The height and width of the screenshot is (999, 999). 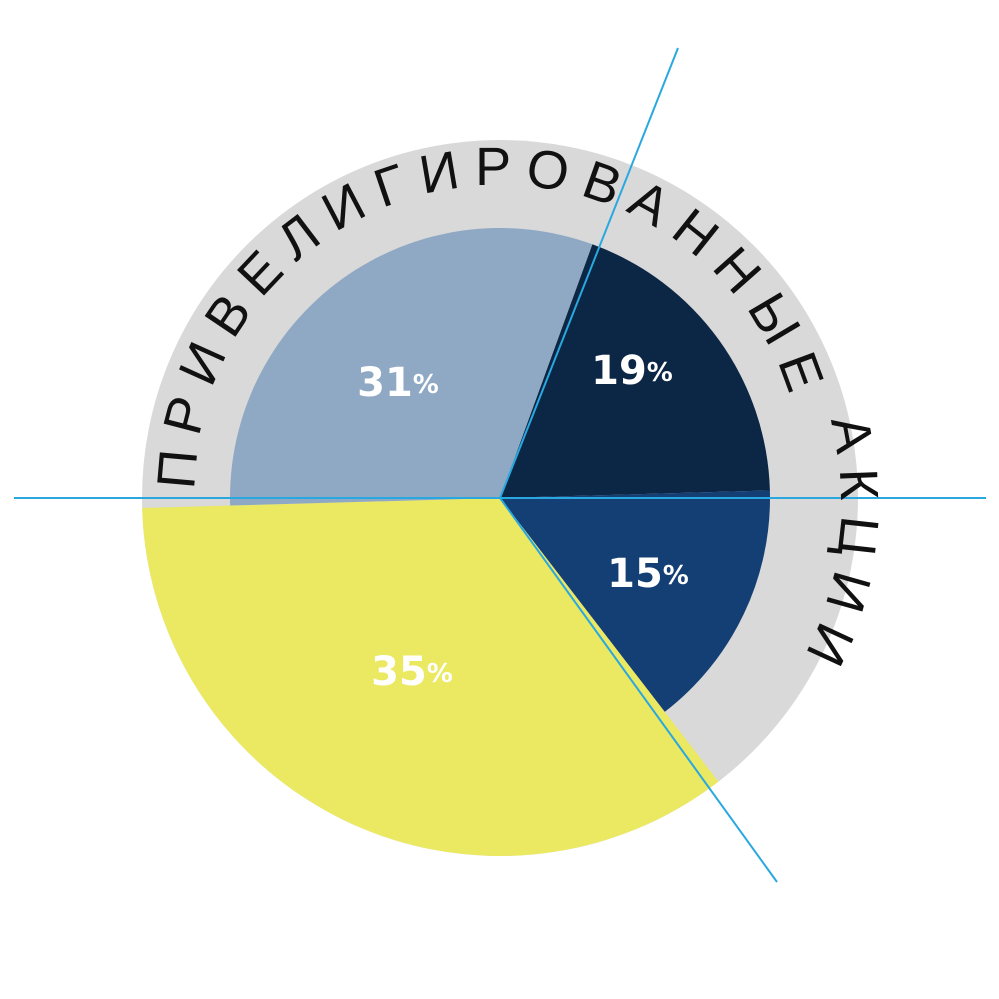 I want to click on slice-label-19: 19%, so click(x=632, y=371).